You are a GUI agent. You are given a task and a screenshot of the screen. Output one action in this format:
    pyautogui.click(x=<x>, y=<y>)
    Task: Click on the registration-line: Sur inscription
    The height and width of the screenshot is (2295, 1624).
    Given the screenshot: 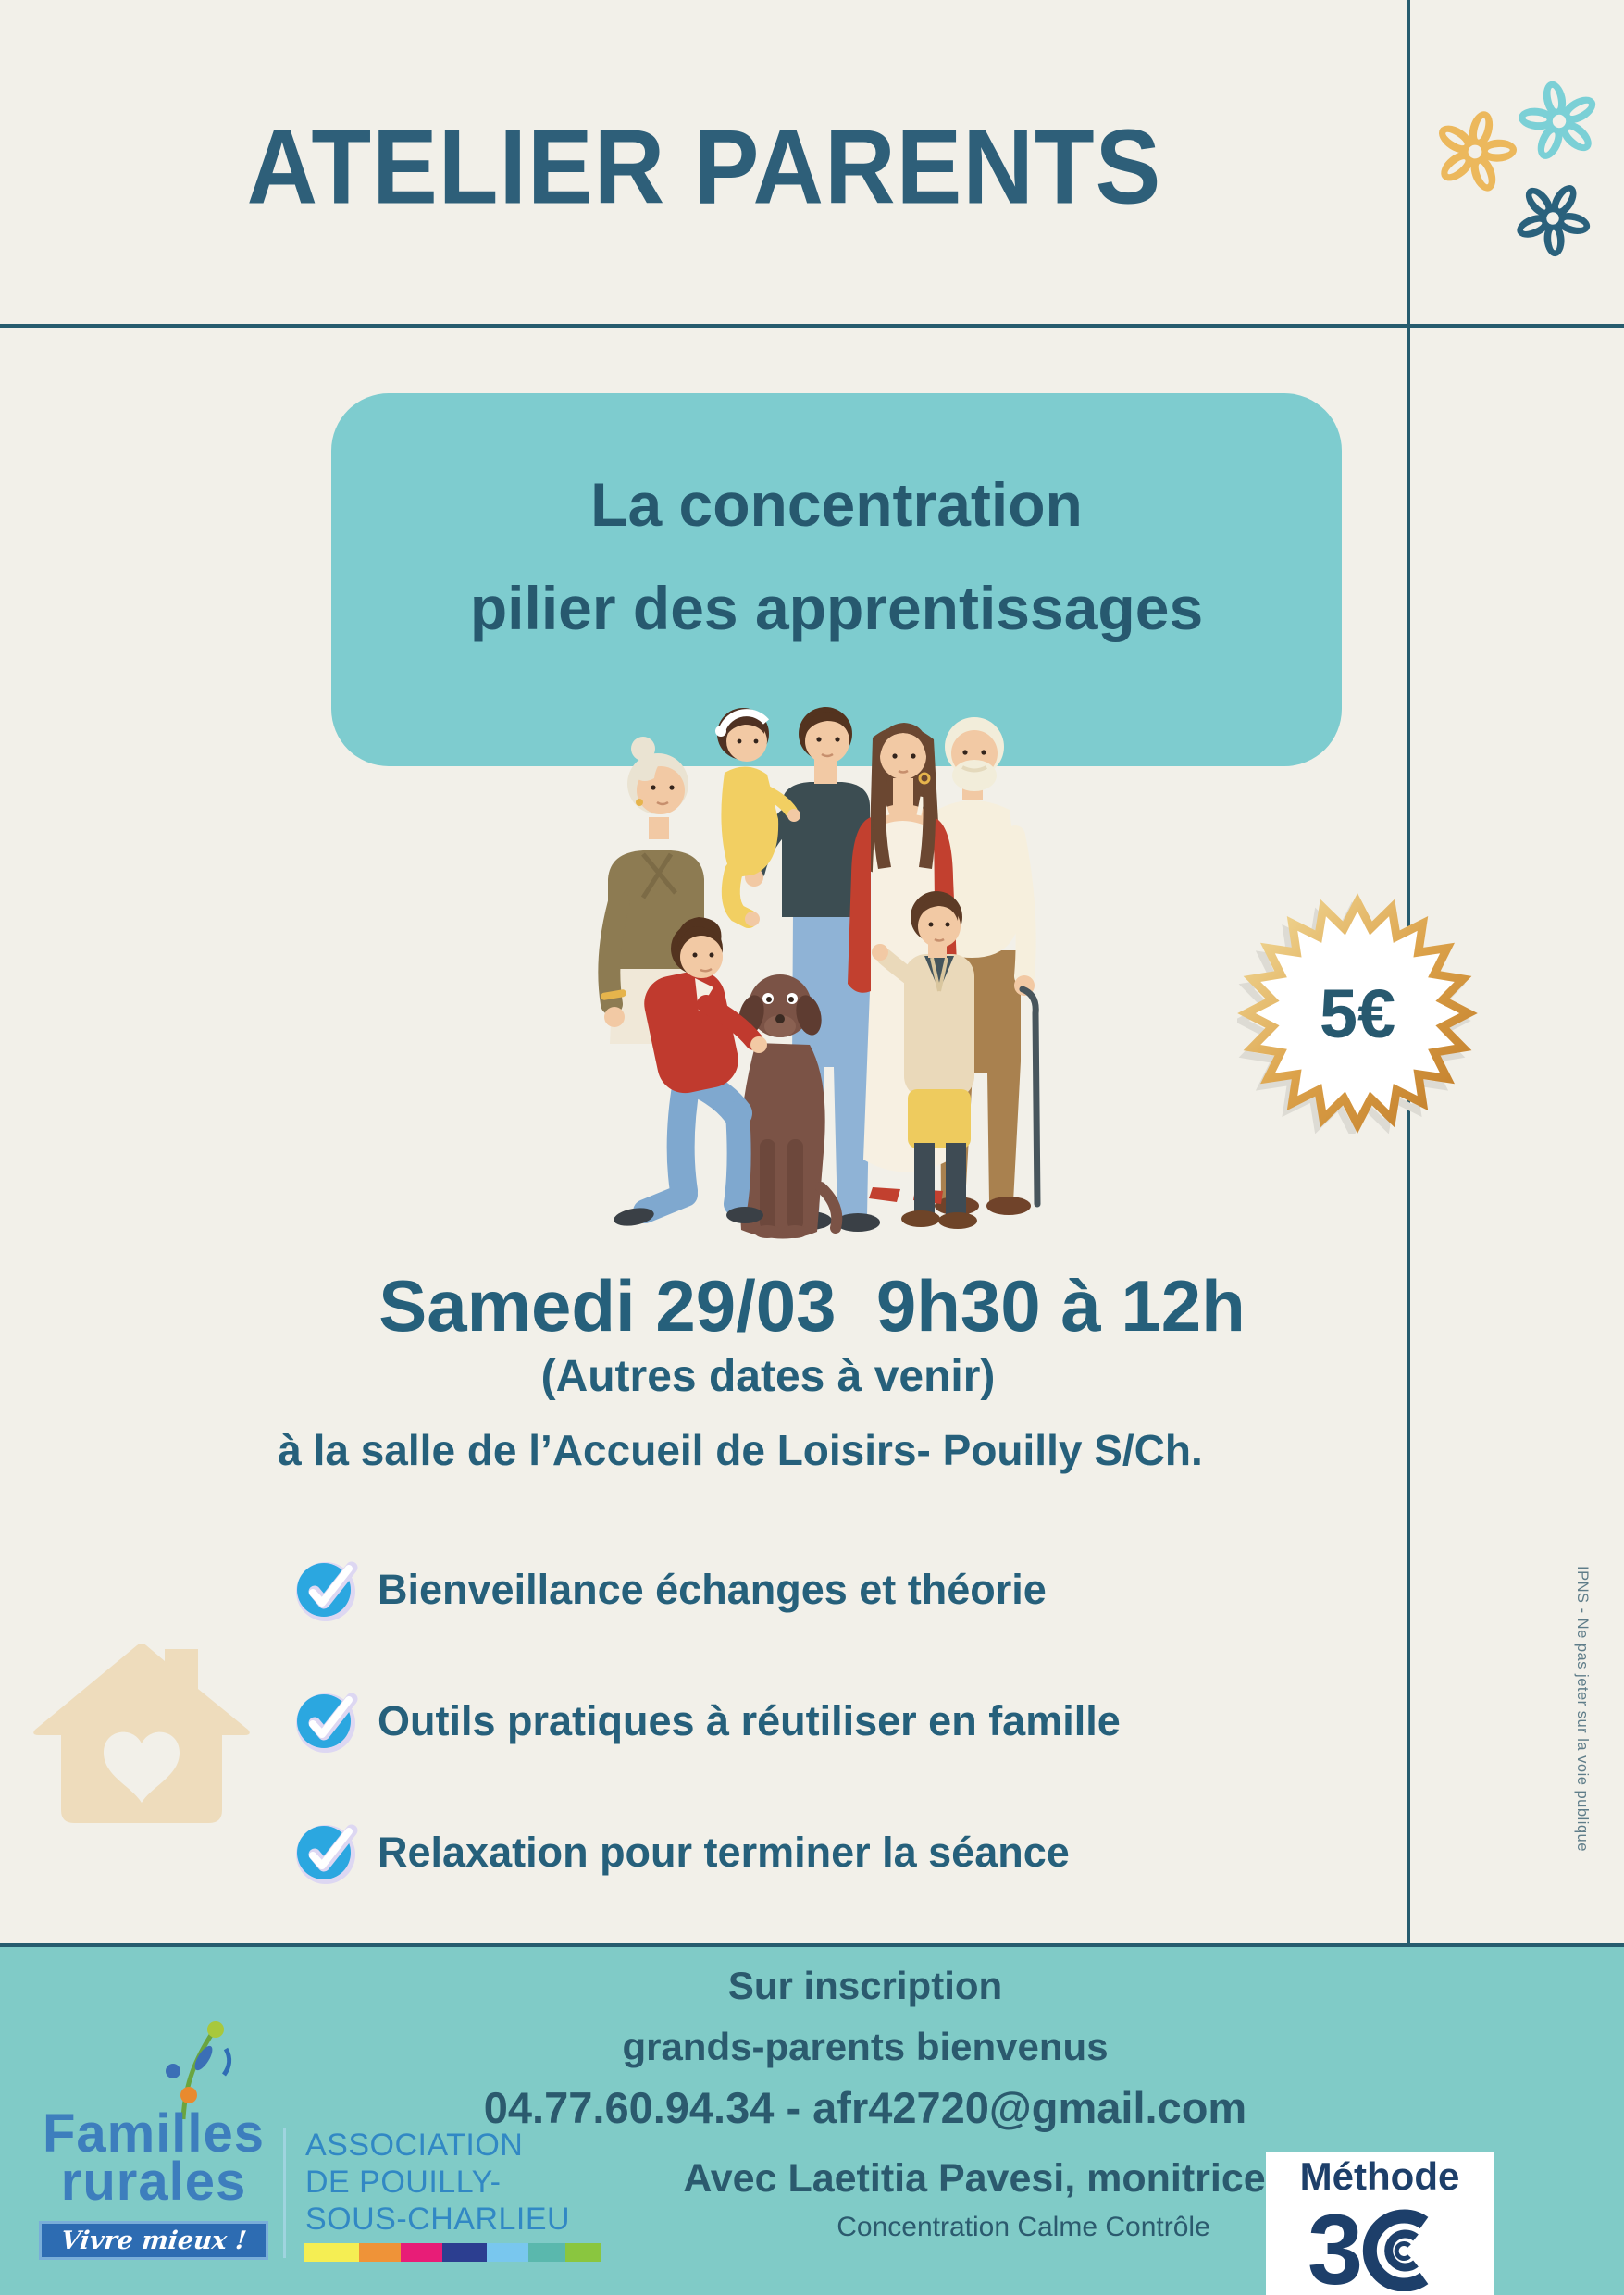 What is the action you would take?
    pyautogui.click(x=865, y=1985)
    